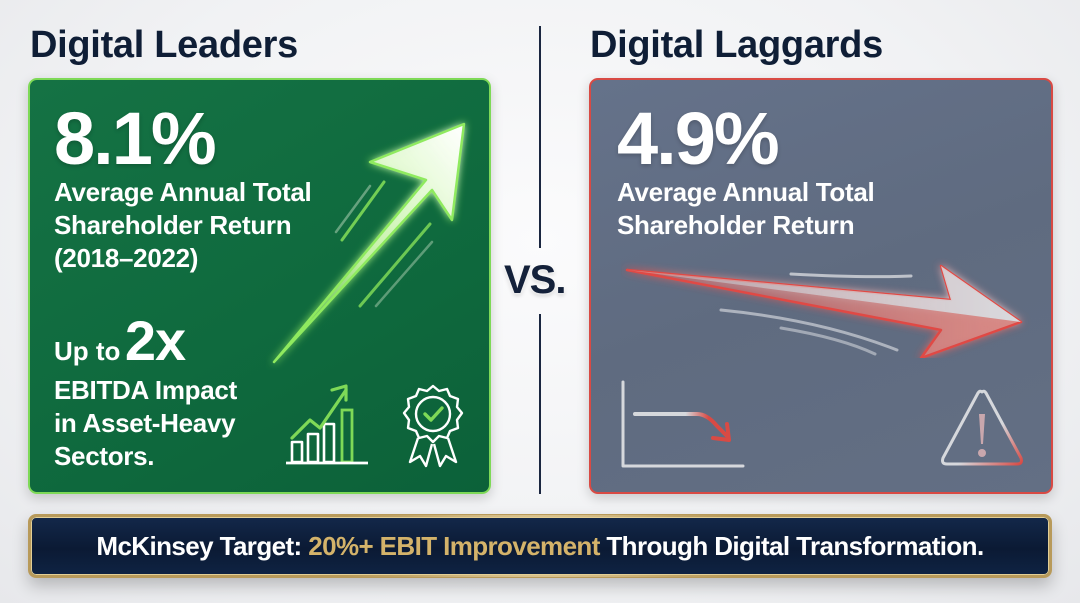 This screenshot has width=1080, height=603. I want to click on growth-bar-chart-icon, so click(327, 424).